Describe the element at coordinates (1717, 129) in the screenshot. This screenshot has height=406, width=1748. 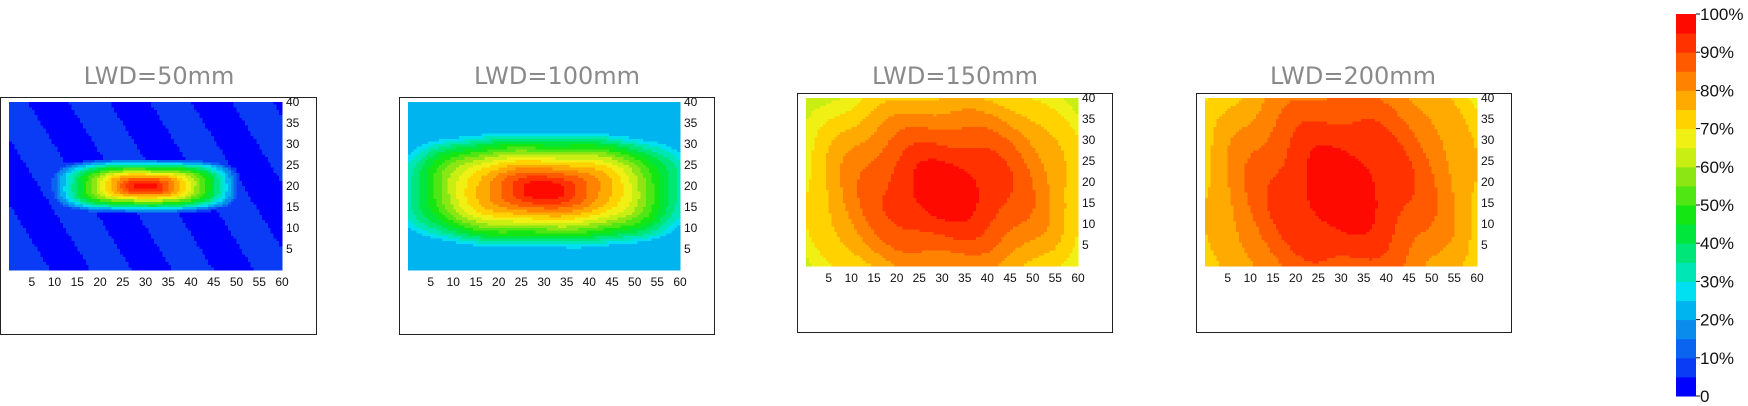
I see `colorbar-label: 70%` at that location.